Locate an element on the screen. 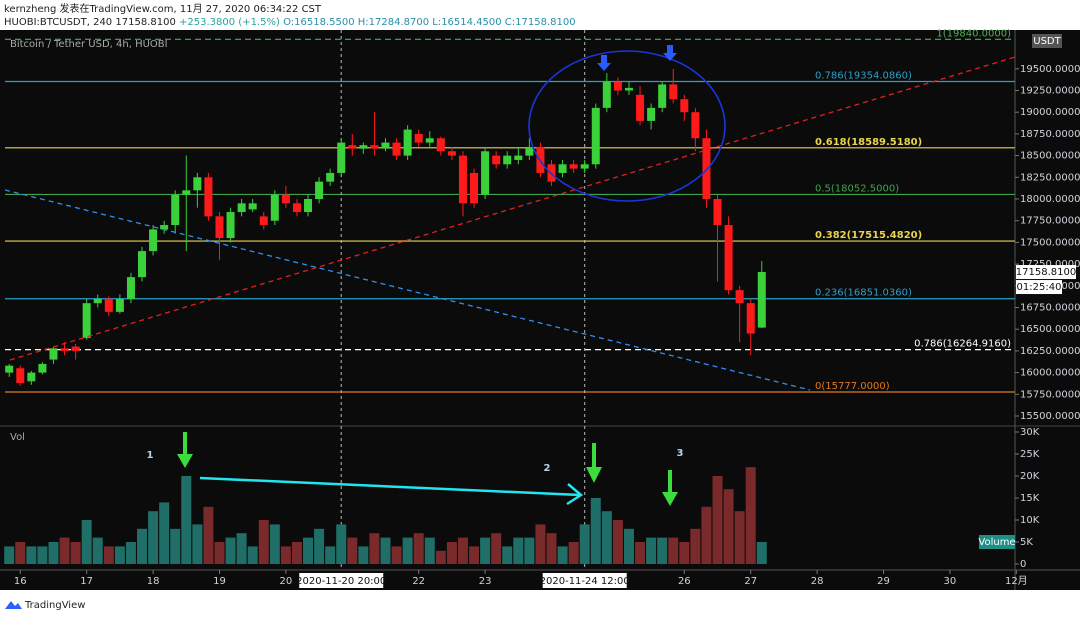  volume-tag-bg is located at coordinates (997, 542).